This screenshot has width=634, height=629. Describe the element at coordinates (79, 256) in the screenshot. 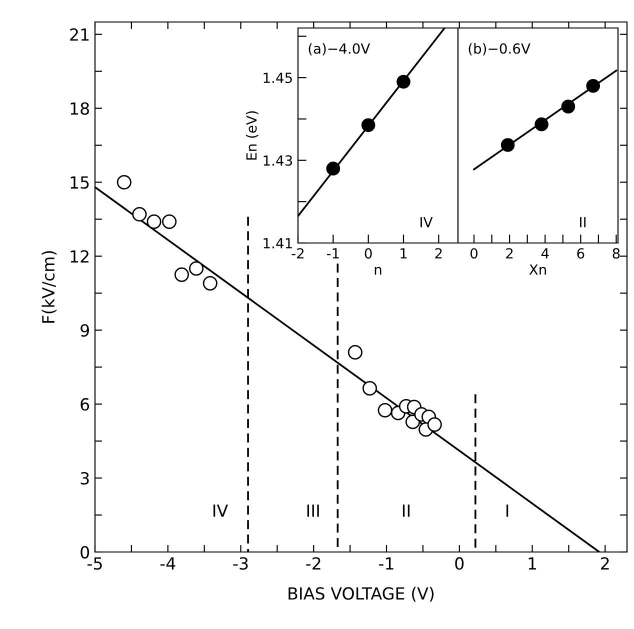

I see `y-tick-label: 12` at that location.